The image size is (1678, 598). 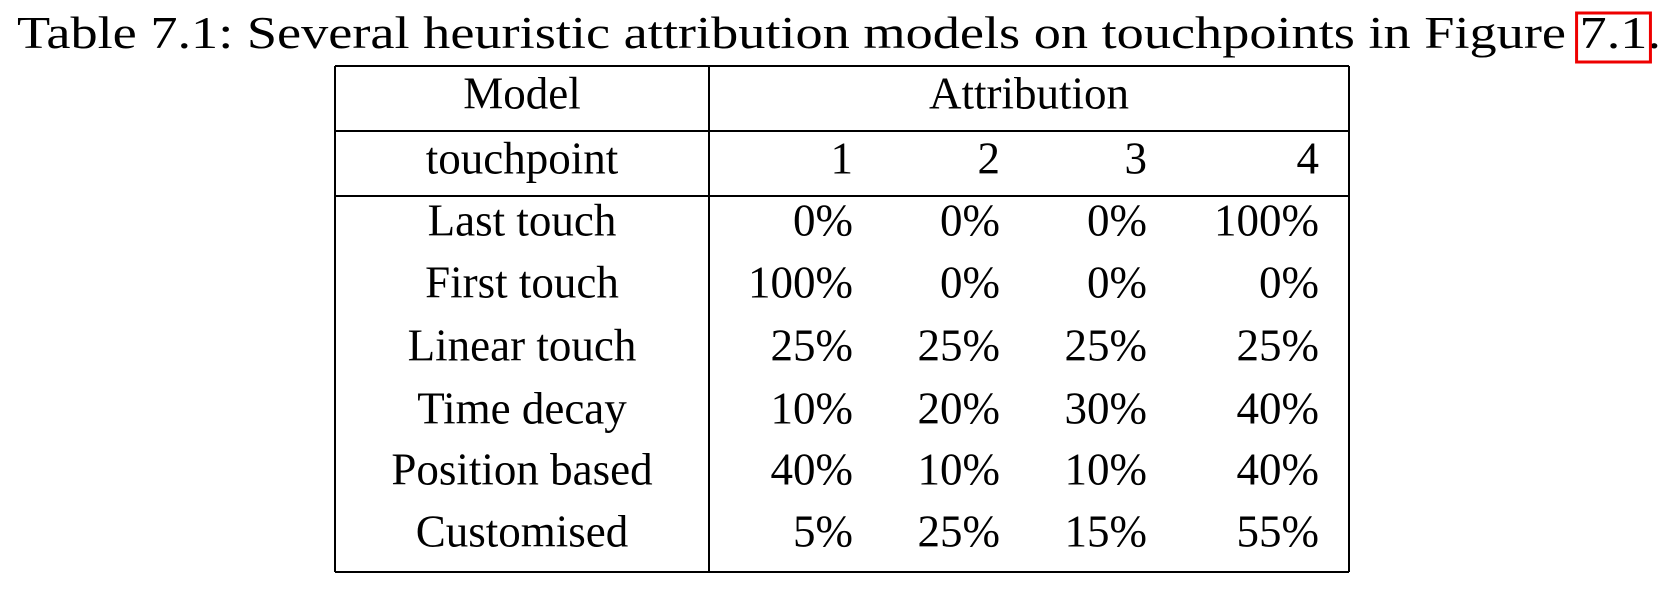 What do you see at coordinates (1308, 158) in the screenshot?
I see `subheader-cell: 4` at bounding box center [1308, 158].